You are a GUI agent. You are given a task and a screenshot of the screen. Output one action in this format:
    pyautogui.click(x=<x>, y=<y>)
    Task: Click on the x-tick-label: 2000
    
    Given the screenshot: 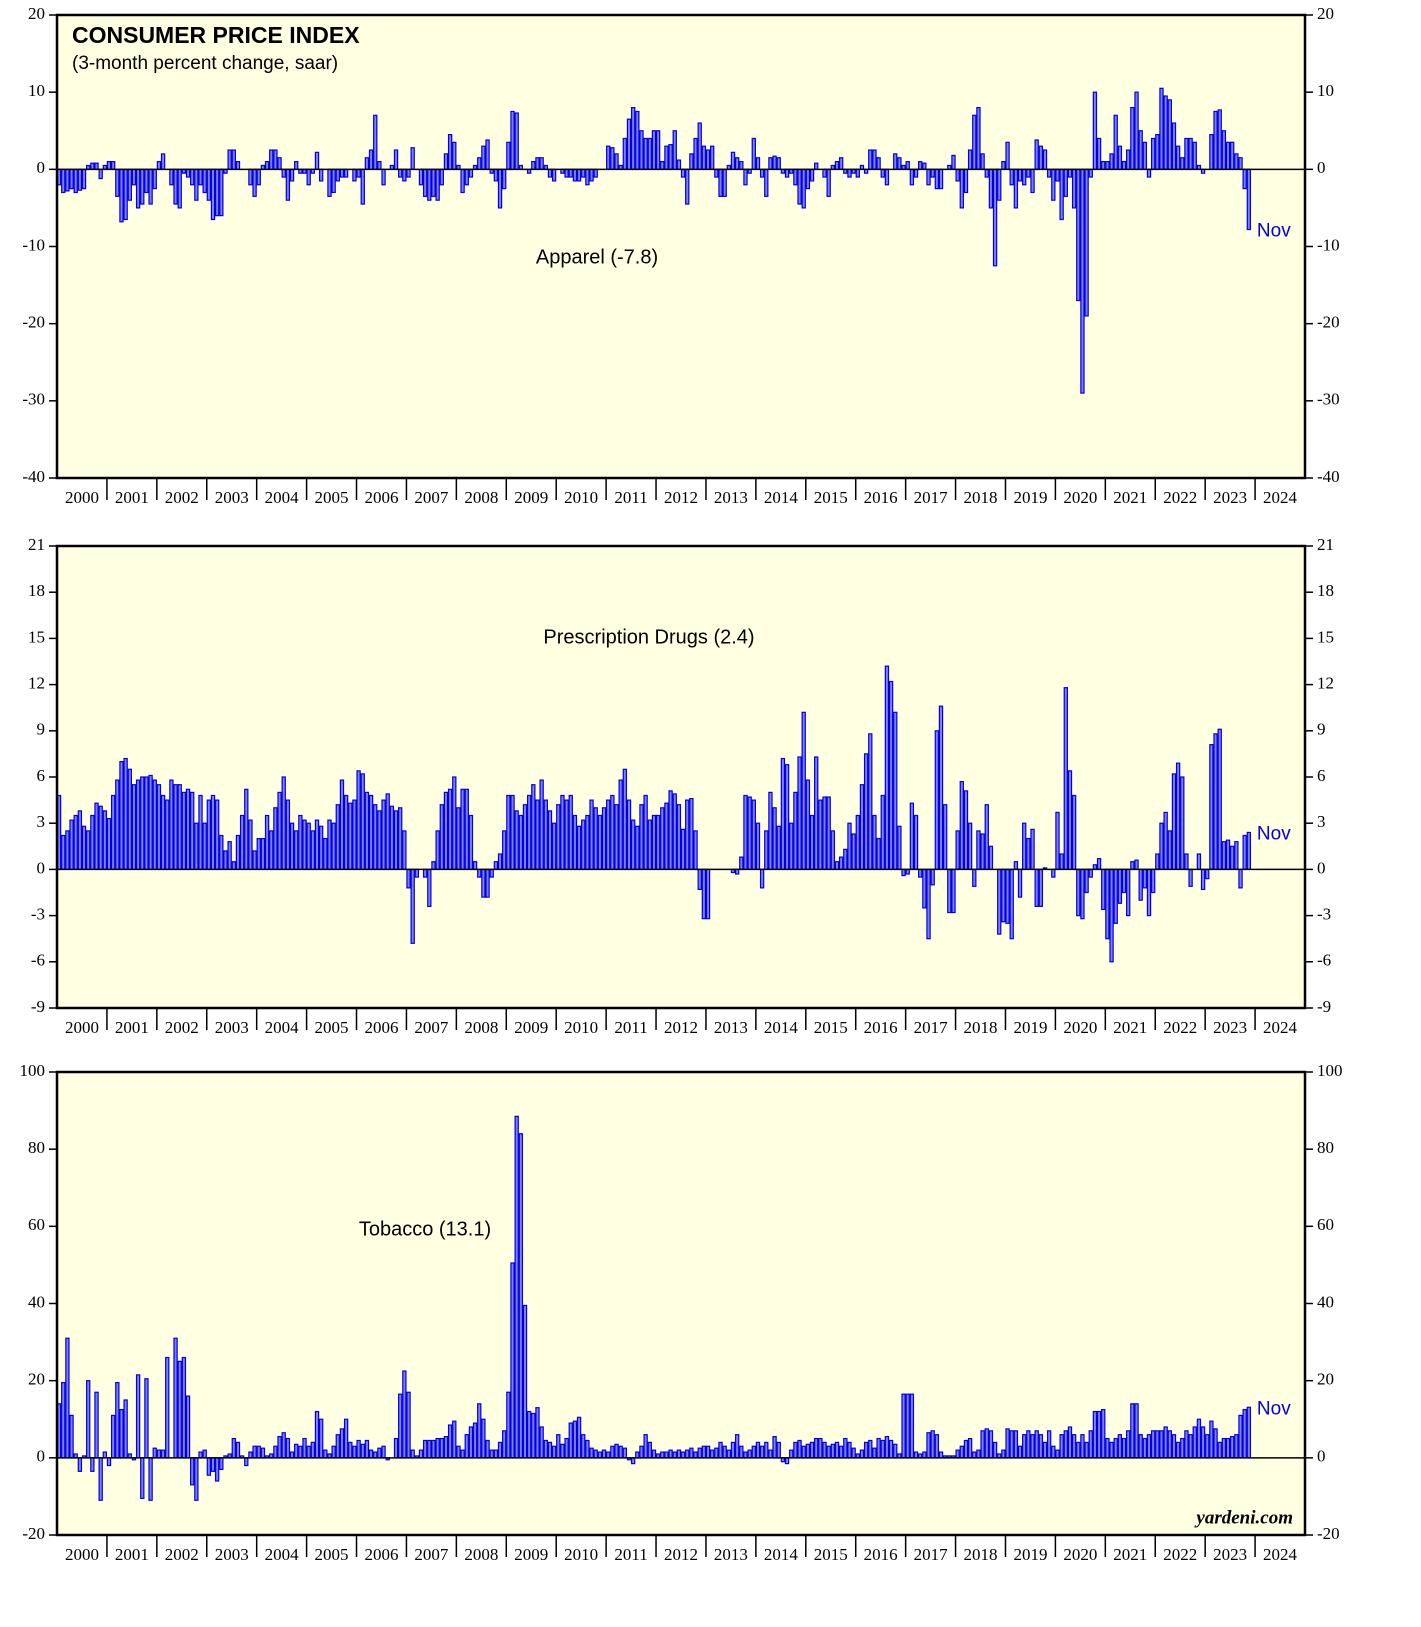 What is the action you would take?
    pyautogui.click(x=82, y=1554)
    